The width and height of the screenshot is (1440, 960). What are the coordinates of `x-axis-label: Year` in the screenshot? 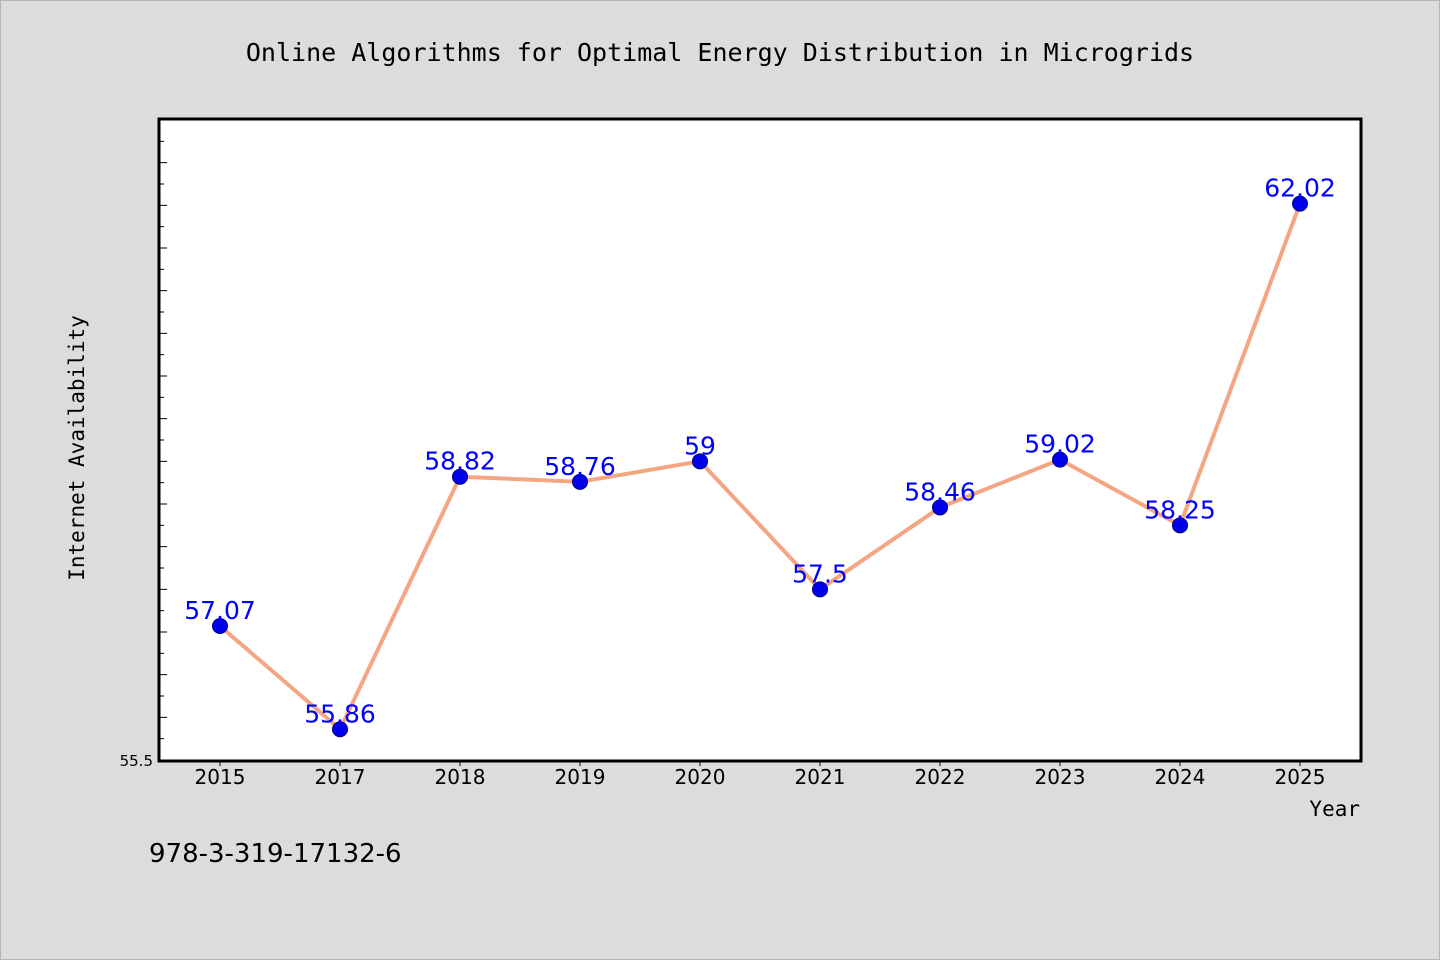 It's located at (1334, 809).